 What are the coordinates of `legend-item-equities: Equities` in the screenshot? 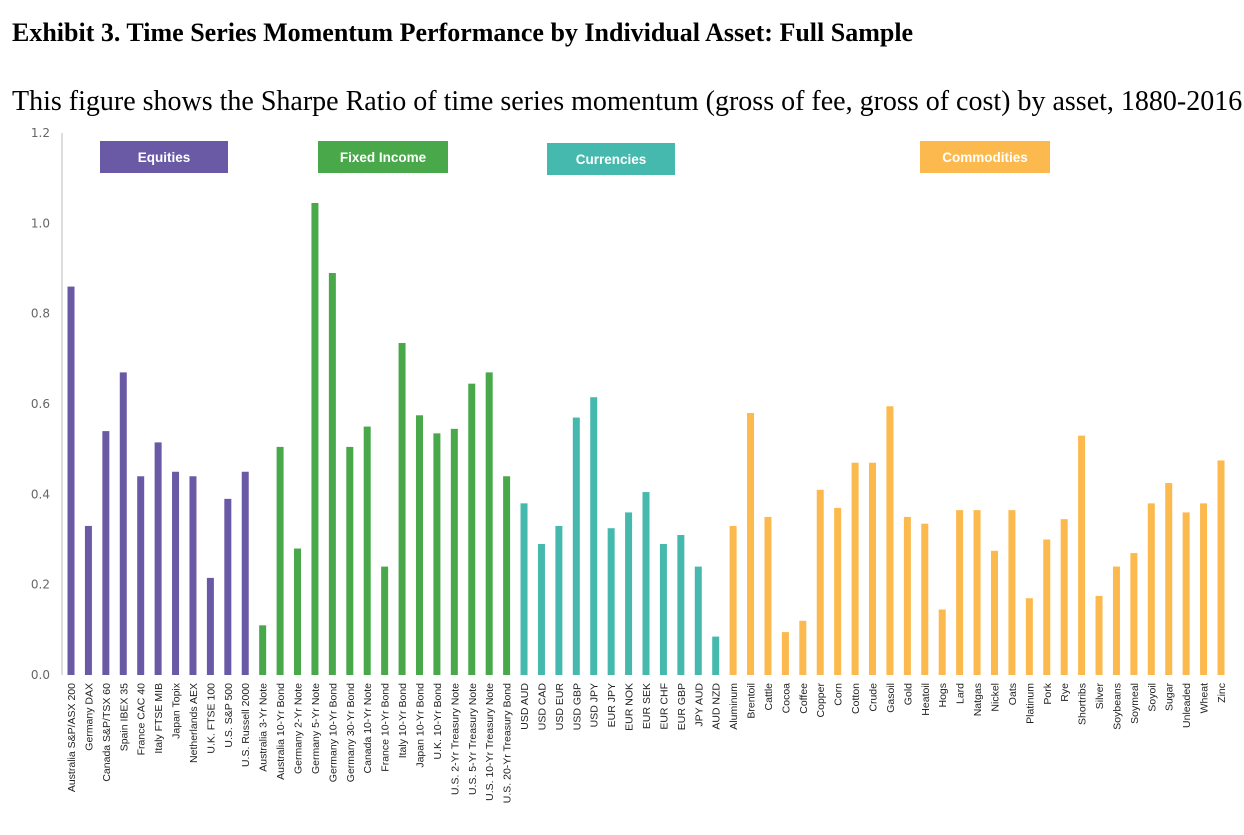 It's located at (164, 157).